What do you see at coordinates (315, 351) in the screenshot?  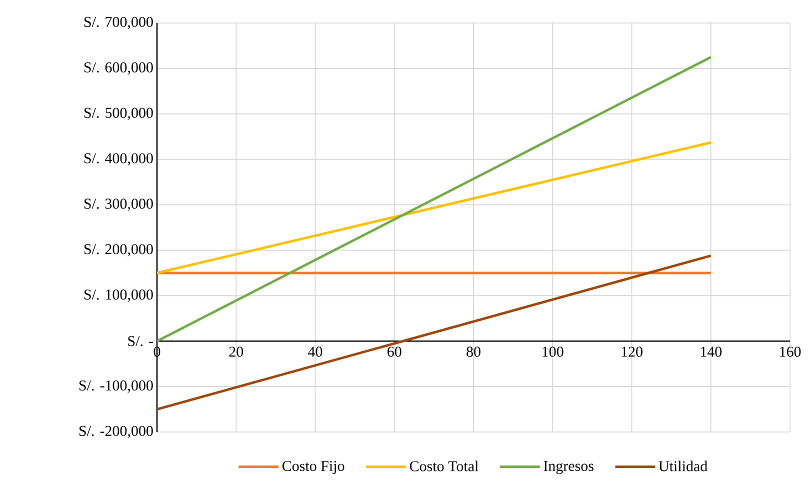 I see `x-tick-label: 40` at bounding box center [315, 351].